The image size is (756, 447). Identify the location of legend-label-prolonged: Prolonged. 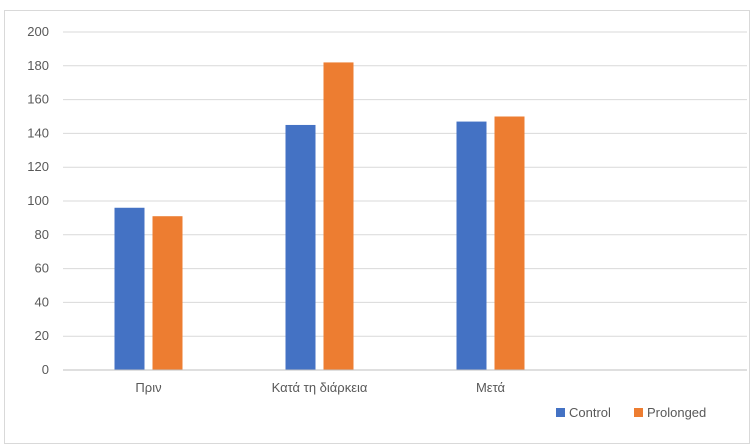
(676, 412).